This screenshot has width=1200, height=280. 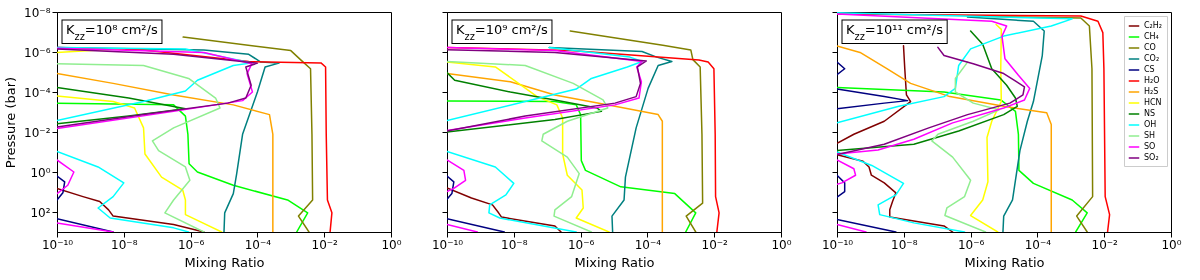 What do you see at coordinates (1150, 146) in the screenshot?
I see `legend-label: SO` at bounding box center [1150, 146].